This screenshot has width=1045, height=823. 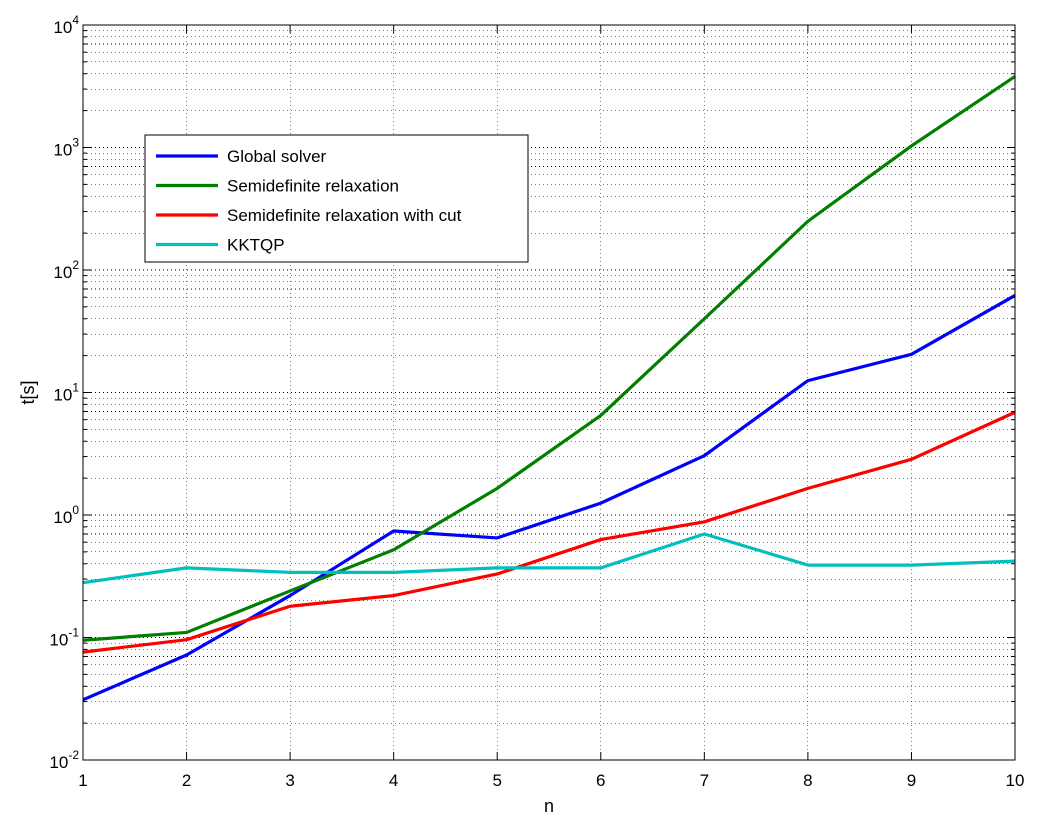 I want to click on y-tick-label: 10¹, so click(x=66, y=393).